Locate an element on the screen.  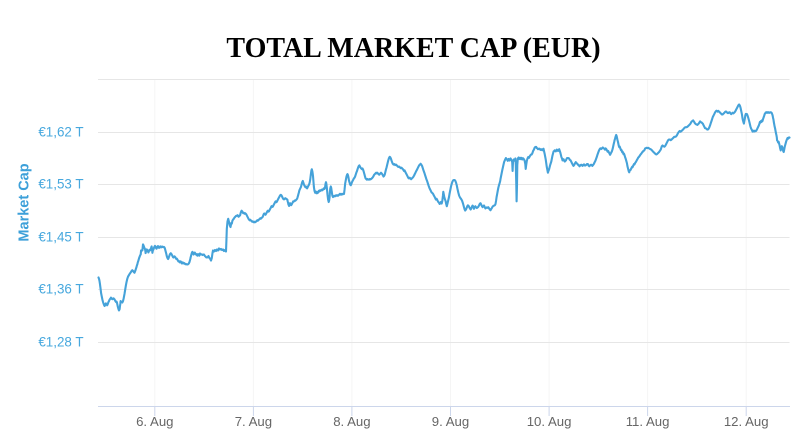
svg-text: €1,45 T is located at coordinates (60, 237).